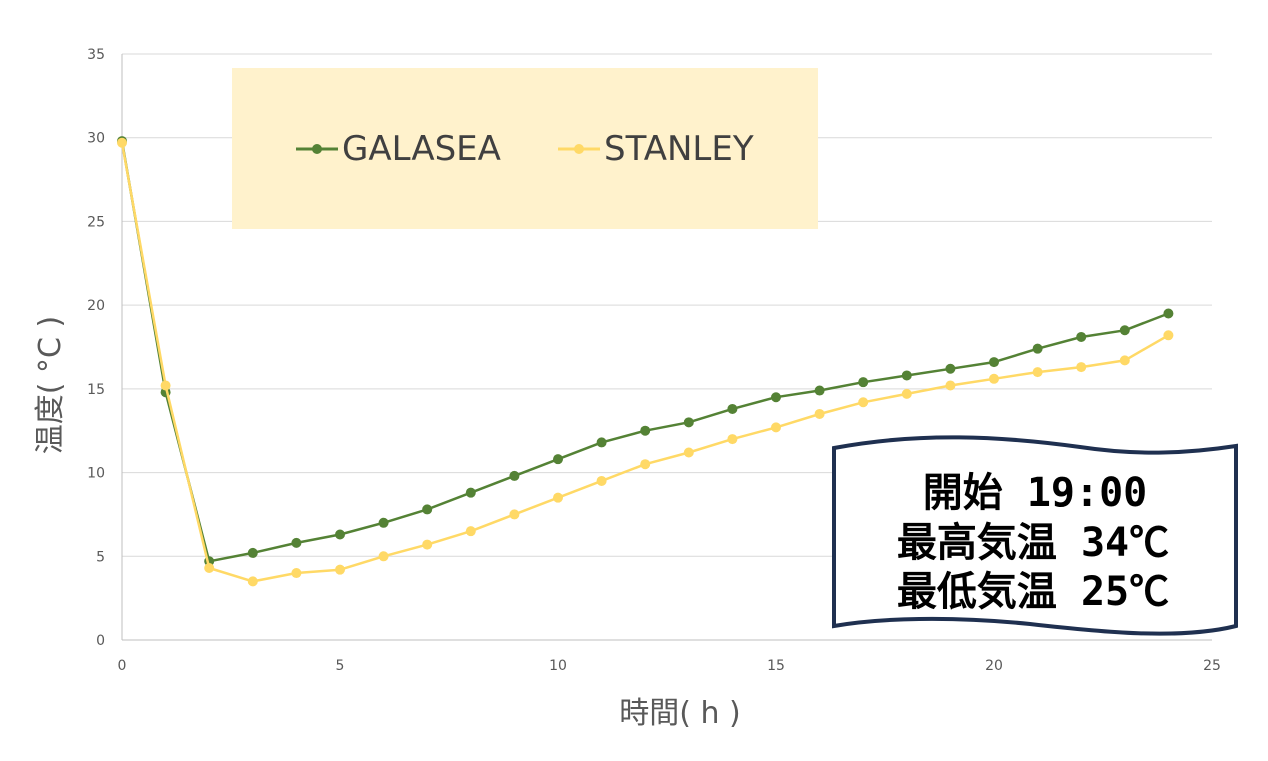 The width and height of the screenshot is (1268, 761). I want to click on legend-entry-stanley: STANLEY, so click(656, 149).